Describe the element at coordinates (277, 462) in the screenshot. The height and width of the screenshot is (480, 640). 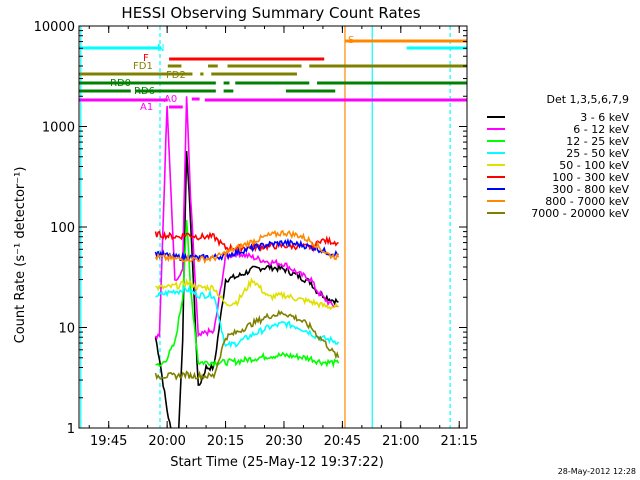
I see `x-axis-label: Start Time (25-May-12 19:37:22)` at that location.